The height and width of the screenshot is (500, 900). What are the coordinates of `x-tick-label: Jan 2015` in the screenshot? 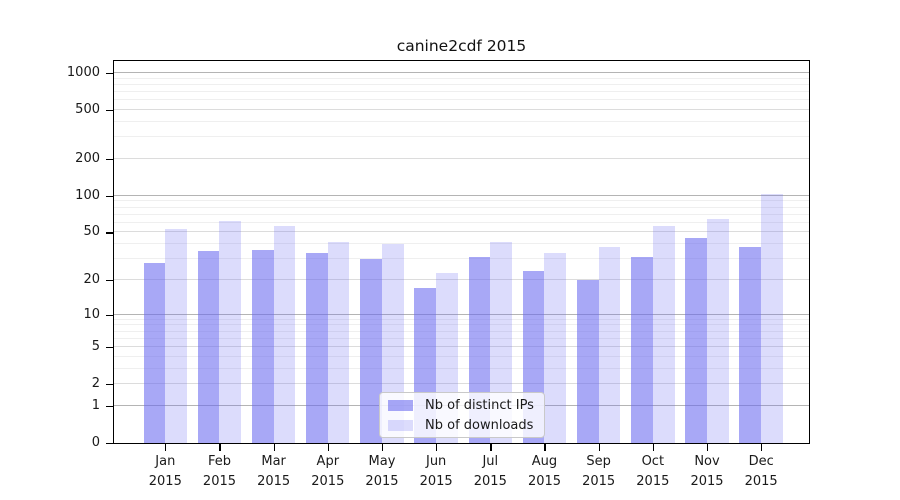 It's located at (165, 472).